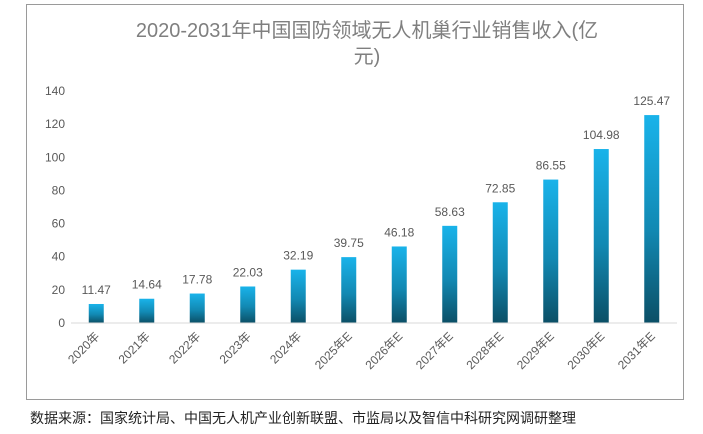 This screenshot has width=703, height=434. I want to click on data-label: 104.98, so click(601, 135).